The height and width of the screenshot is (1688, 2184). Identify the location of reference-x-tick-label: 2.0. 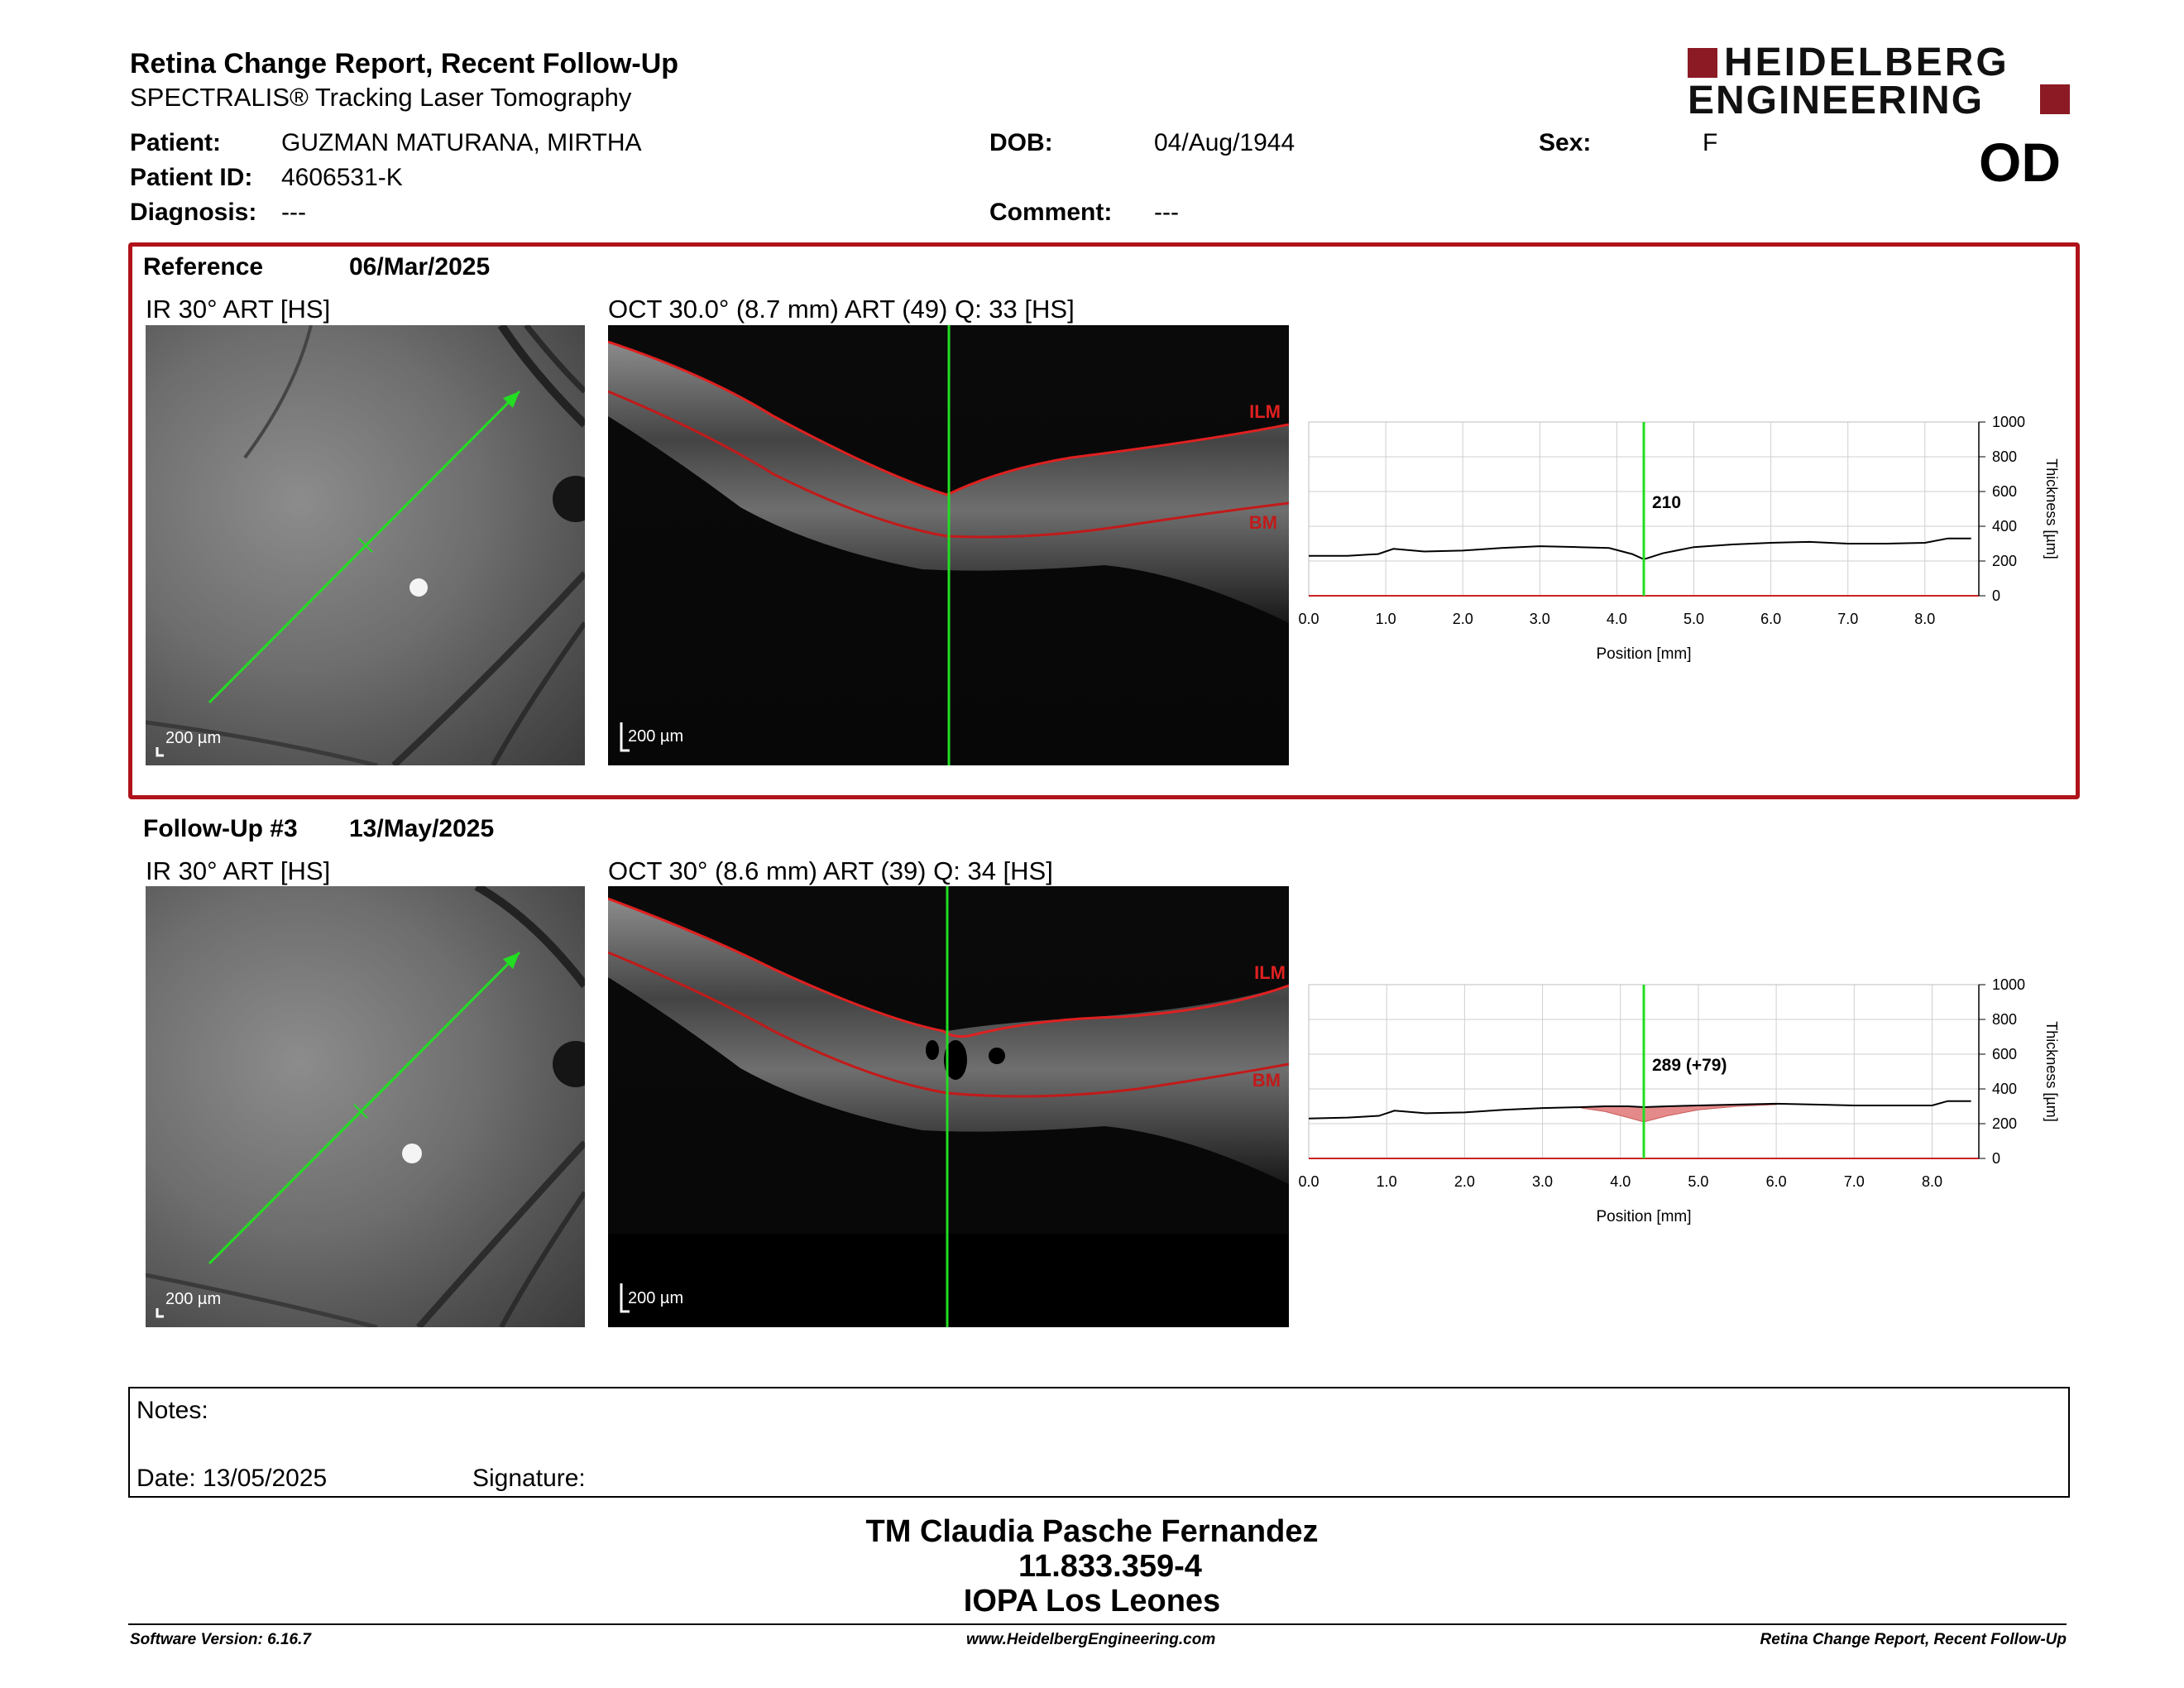
(1463, 619).